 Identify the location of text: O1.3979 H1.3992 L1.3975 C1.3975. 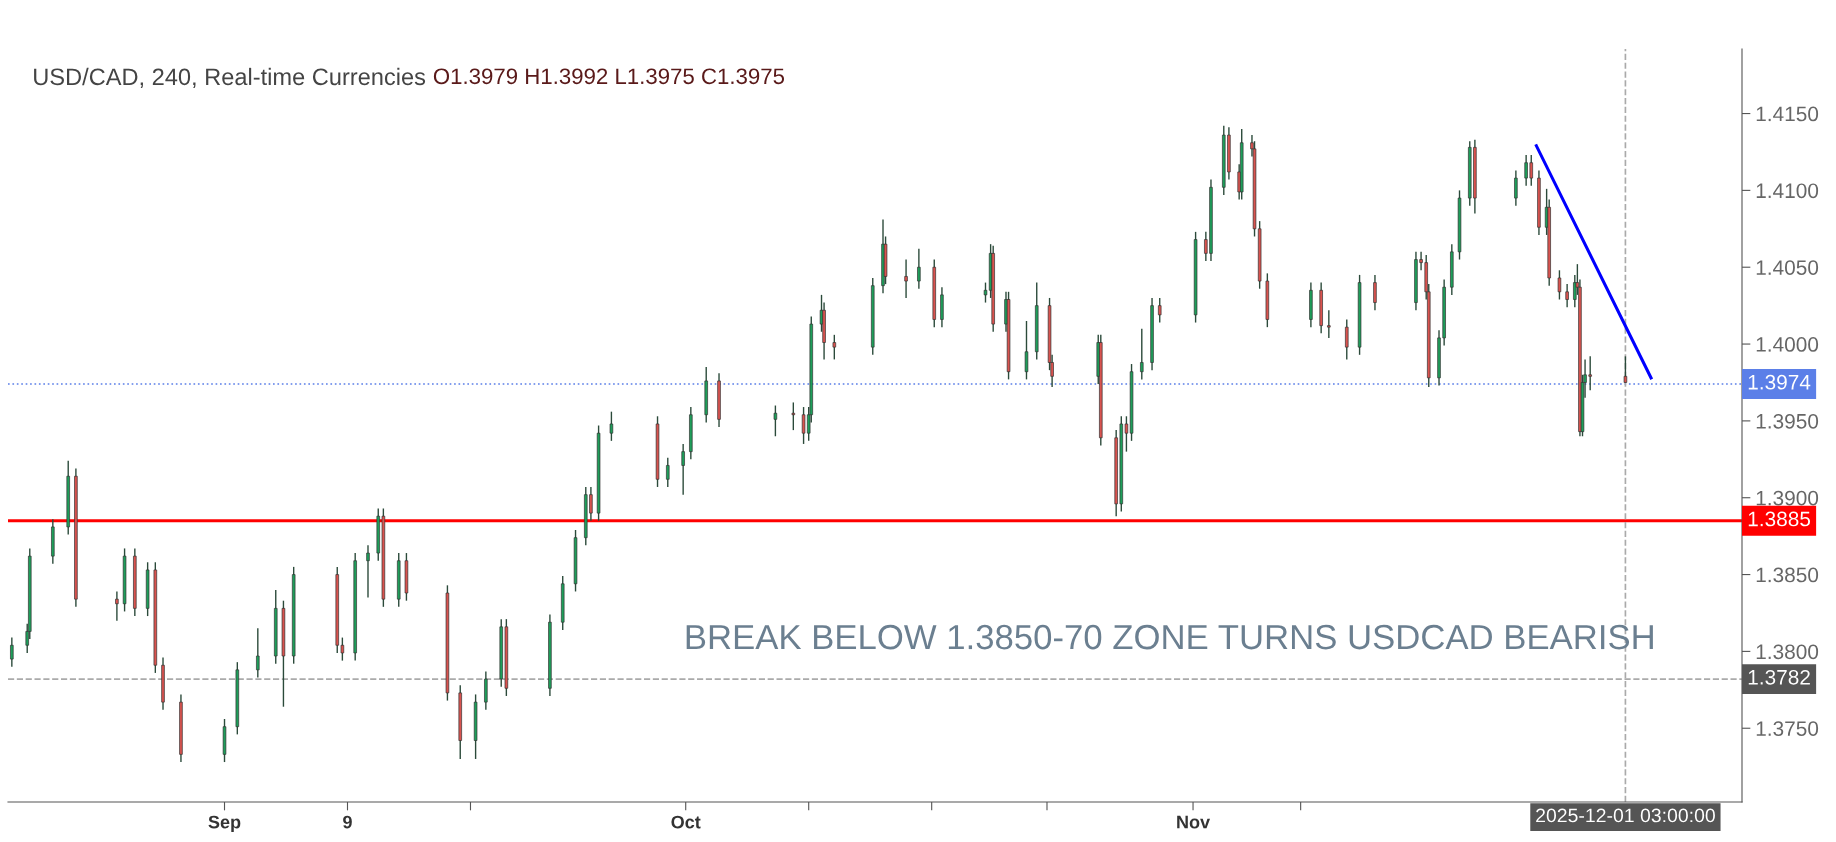
(609, 76).